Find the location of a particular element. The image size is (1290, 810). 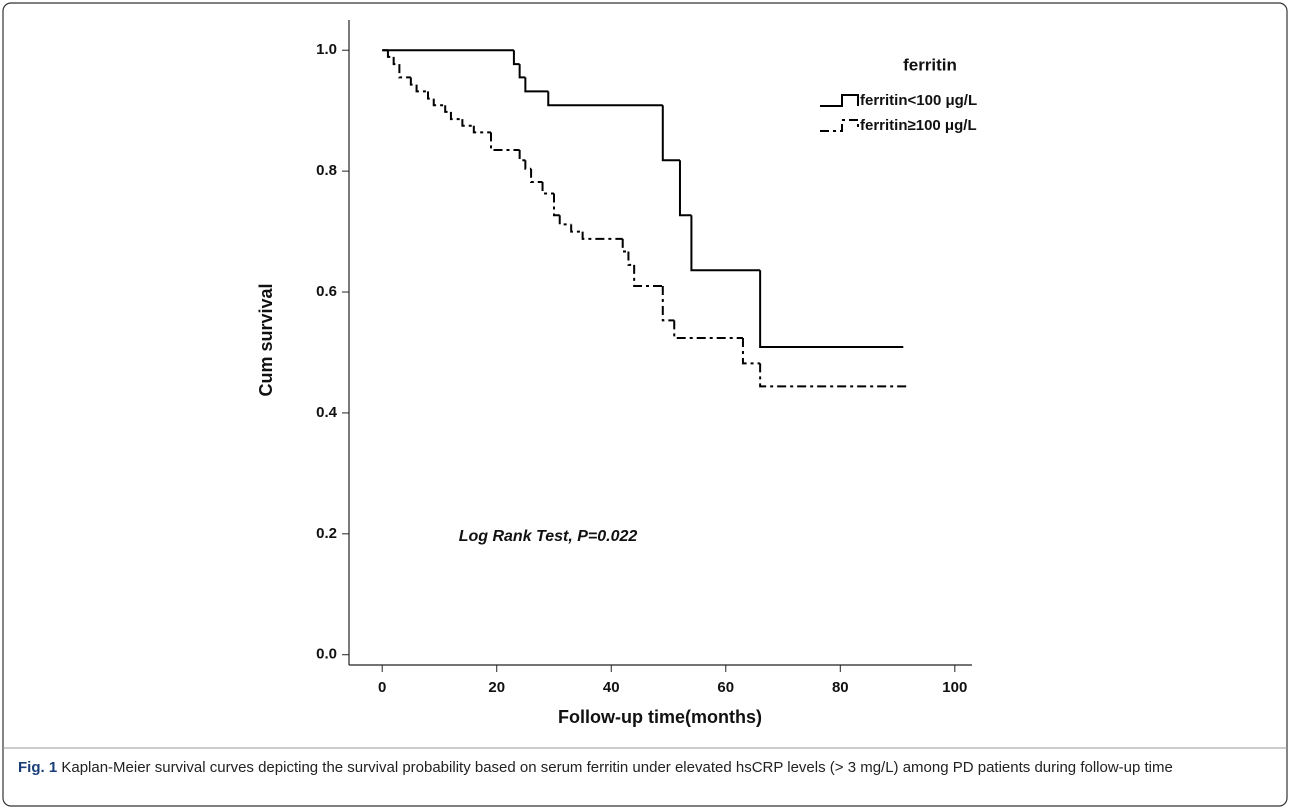

x-tick-label: 20 is located at coordinates (496, 687).